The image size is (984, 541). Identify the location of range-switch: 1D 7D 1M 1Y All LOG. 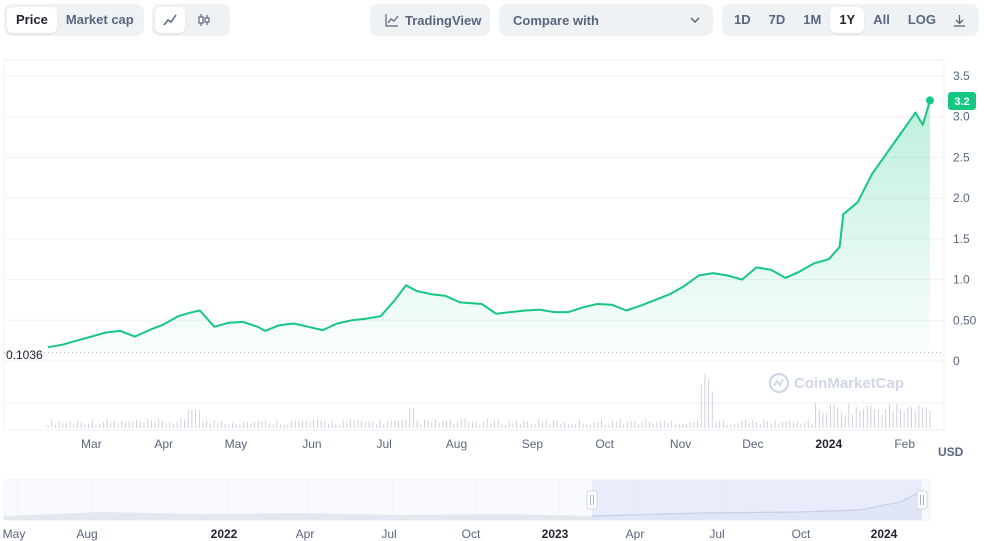
(850, 20).